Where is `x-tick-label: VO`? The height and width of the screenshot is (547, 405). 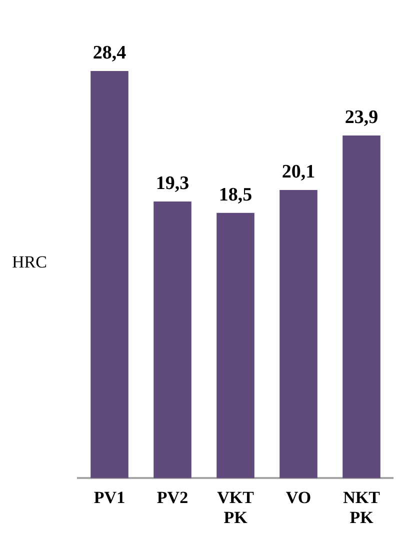 x-tick-label: VO is located at coordinates (299, 497).